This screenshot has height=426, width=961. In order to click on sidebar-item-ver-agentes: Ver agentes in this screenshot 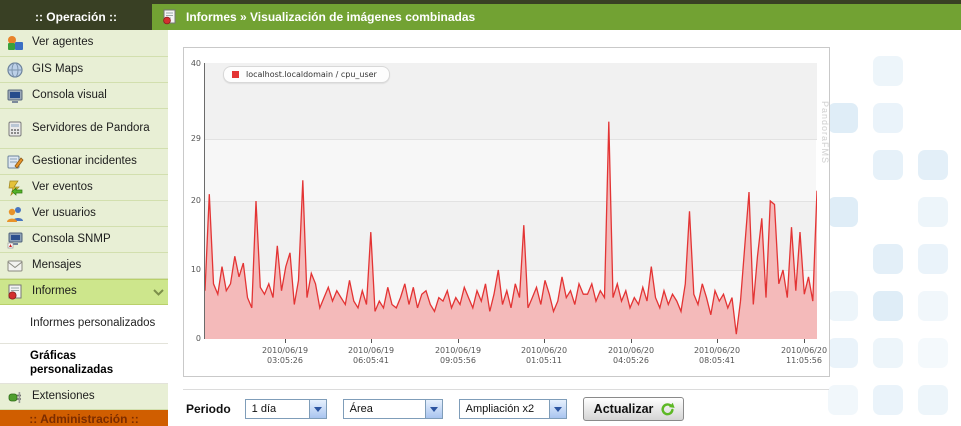, I will do `click(84, 43)`.